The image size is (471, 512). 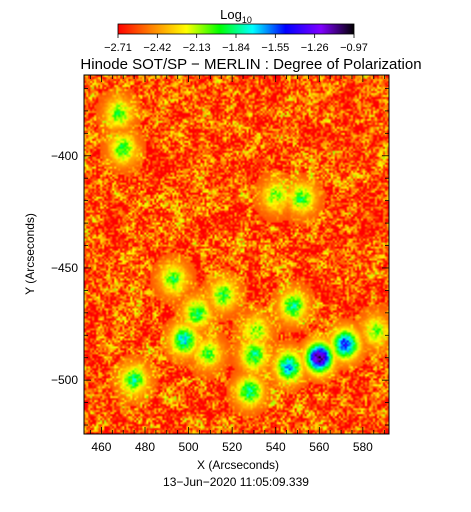 What do you see at coordinates (275, 48) in the screenshot?
I see `colorbar-tick-label: −1.55` at bounding box center [275, 48].